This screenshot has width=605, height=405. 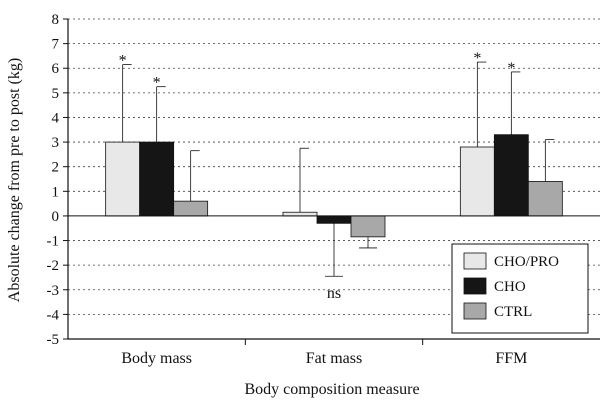 I want to click on y-tick-label: -5, so click(x=53, y=340).